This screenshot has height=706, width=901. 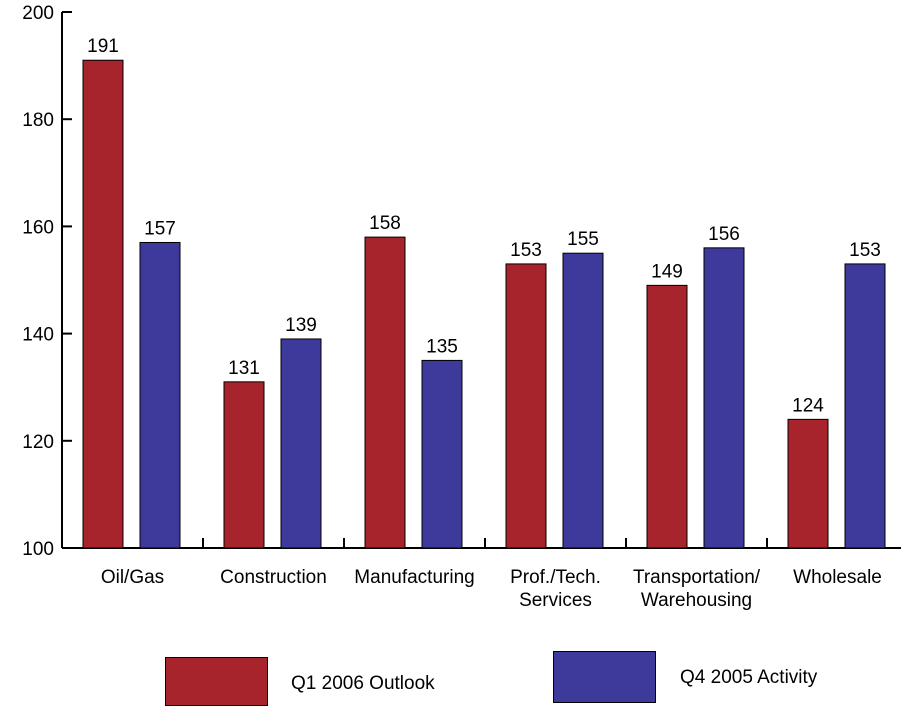 I want to click on bar-q4-2005-activity-manufacturing, so click(x=442, y=454).